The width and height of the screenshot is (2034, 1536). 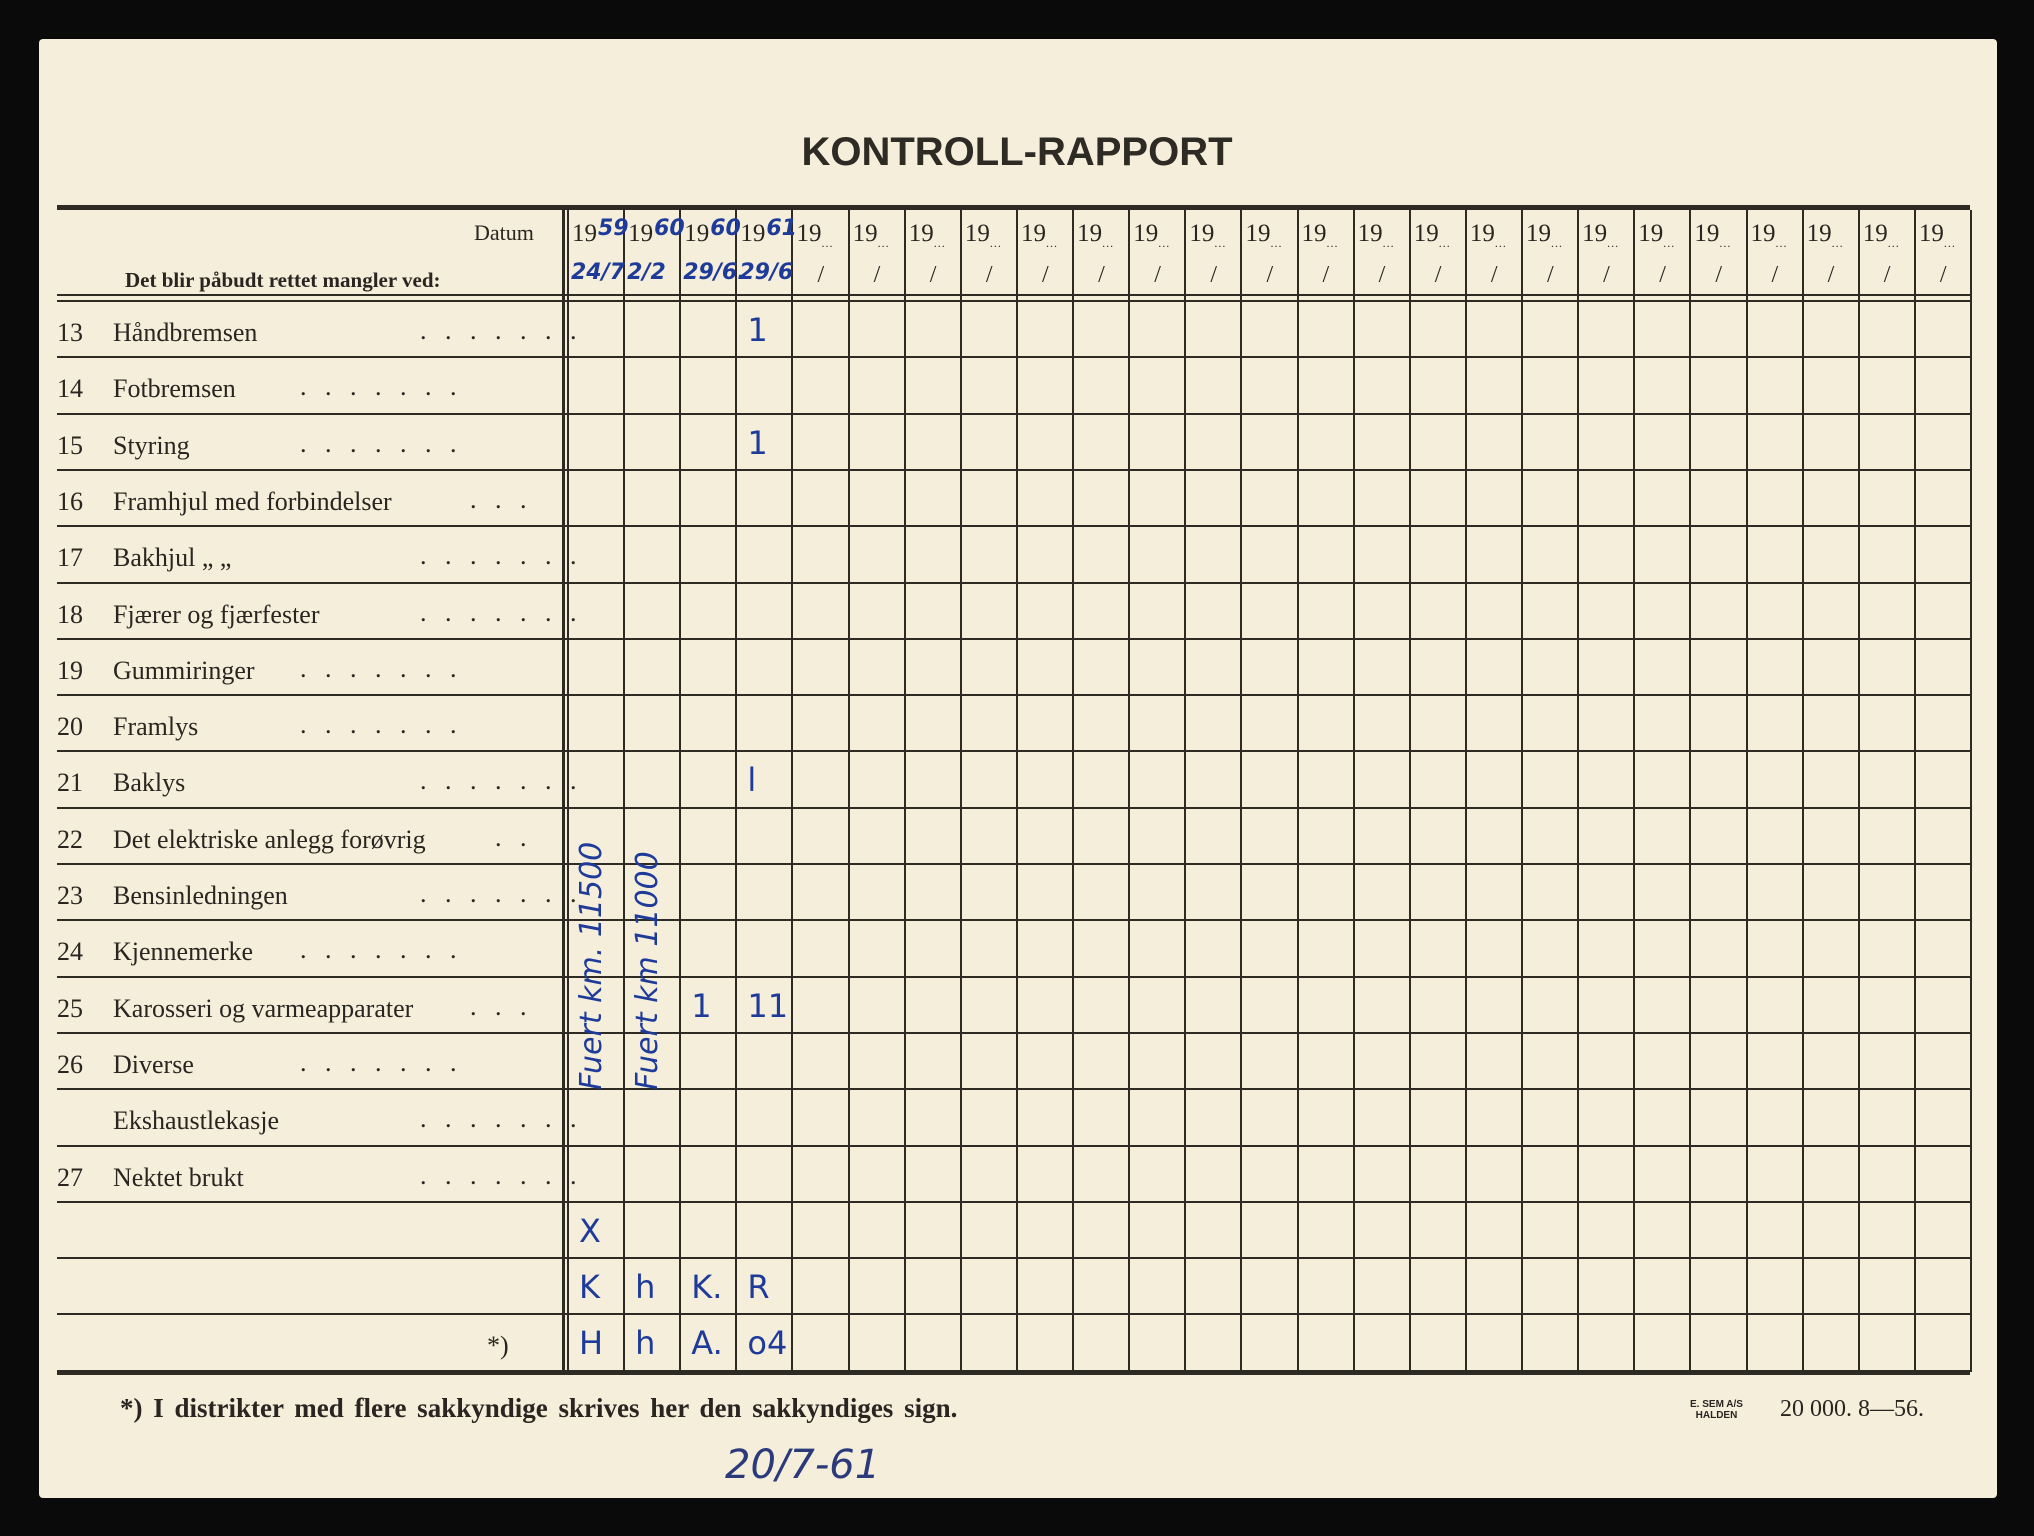 What do you see at coordinates (70, 389) in the screenshot?
I see `row-number: 14` at bounding box center [70, 389].